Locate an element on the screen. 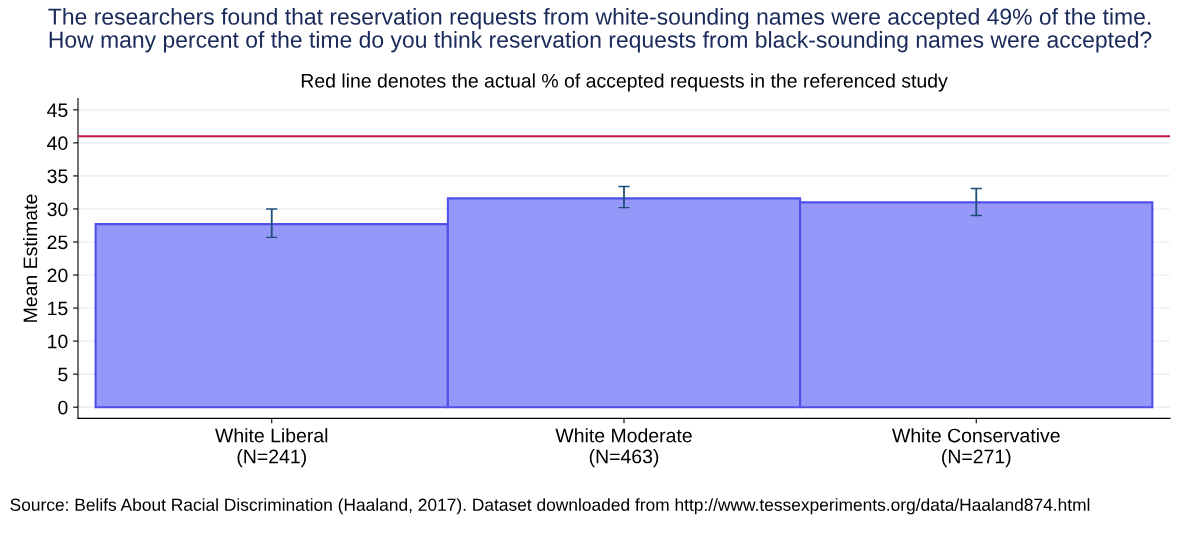 The image size is (1200, 533). x-tick-label: White Moderate (N=463) is located at coordinates (623, 448).